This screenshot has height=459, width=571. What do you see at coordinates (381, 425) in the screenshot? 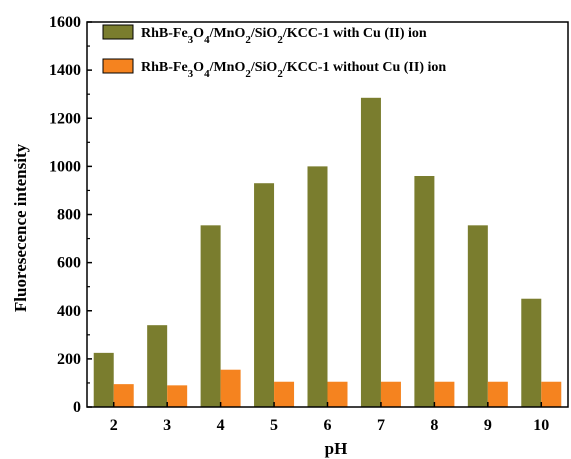
I see `x-tick-label: 7` at bounding box center [381, 425].